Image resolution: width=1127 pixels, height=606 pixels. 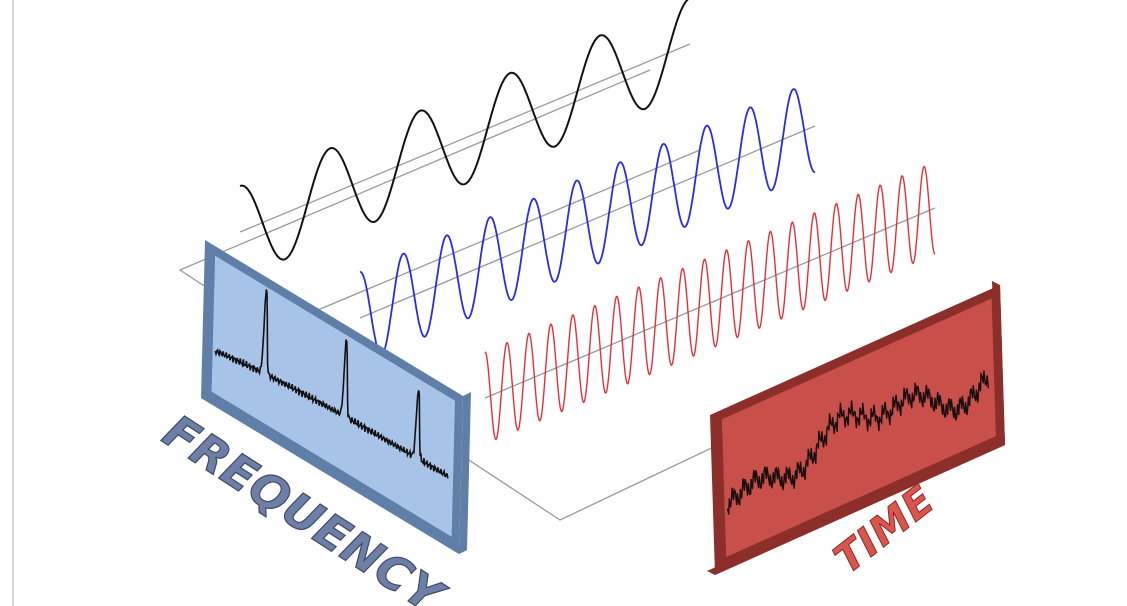 What do you see at coordinates (858, 442) in the screenshot?
I see `time-signal` at bounding box center [858, 442].